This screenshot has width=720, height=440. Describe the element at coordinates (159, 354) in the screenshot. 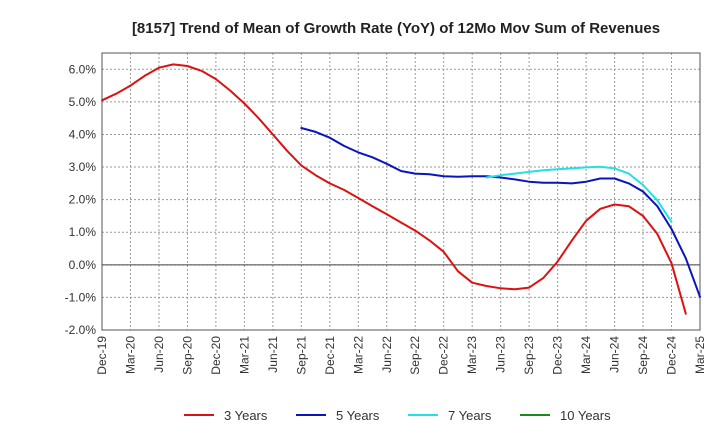

I see `x-tick-label: Jun-20` at that location.